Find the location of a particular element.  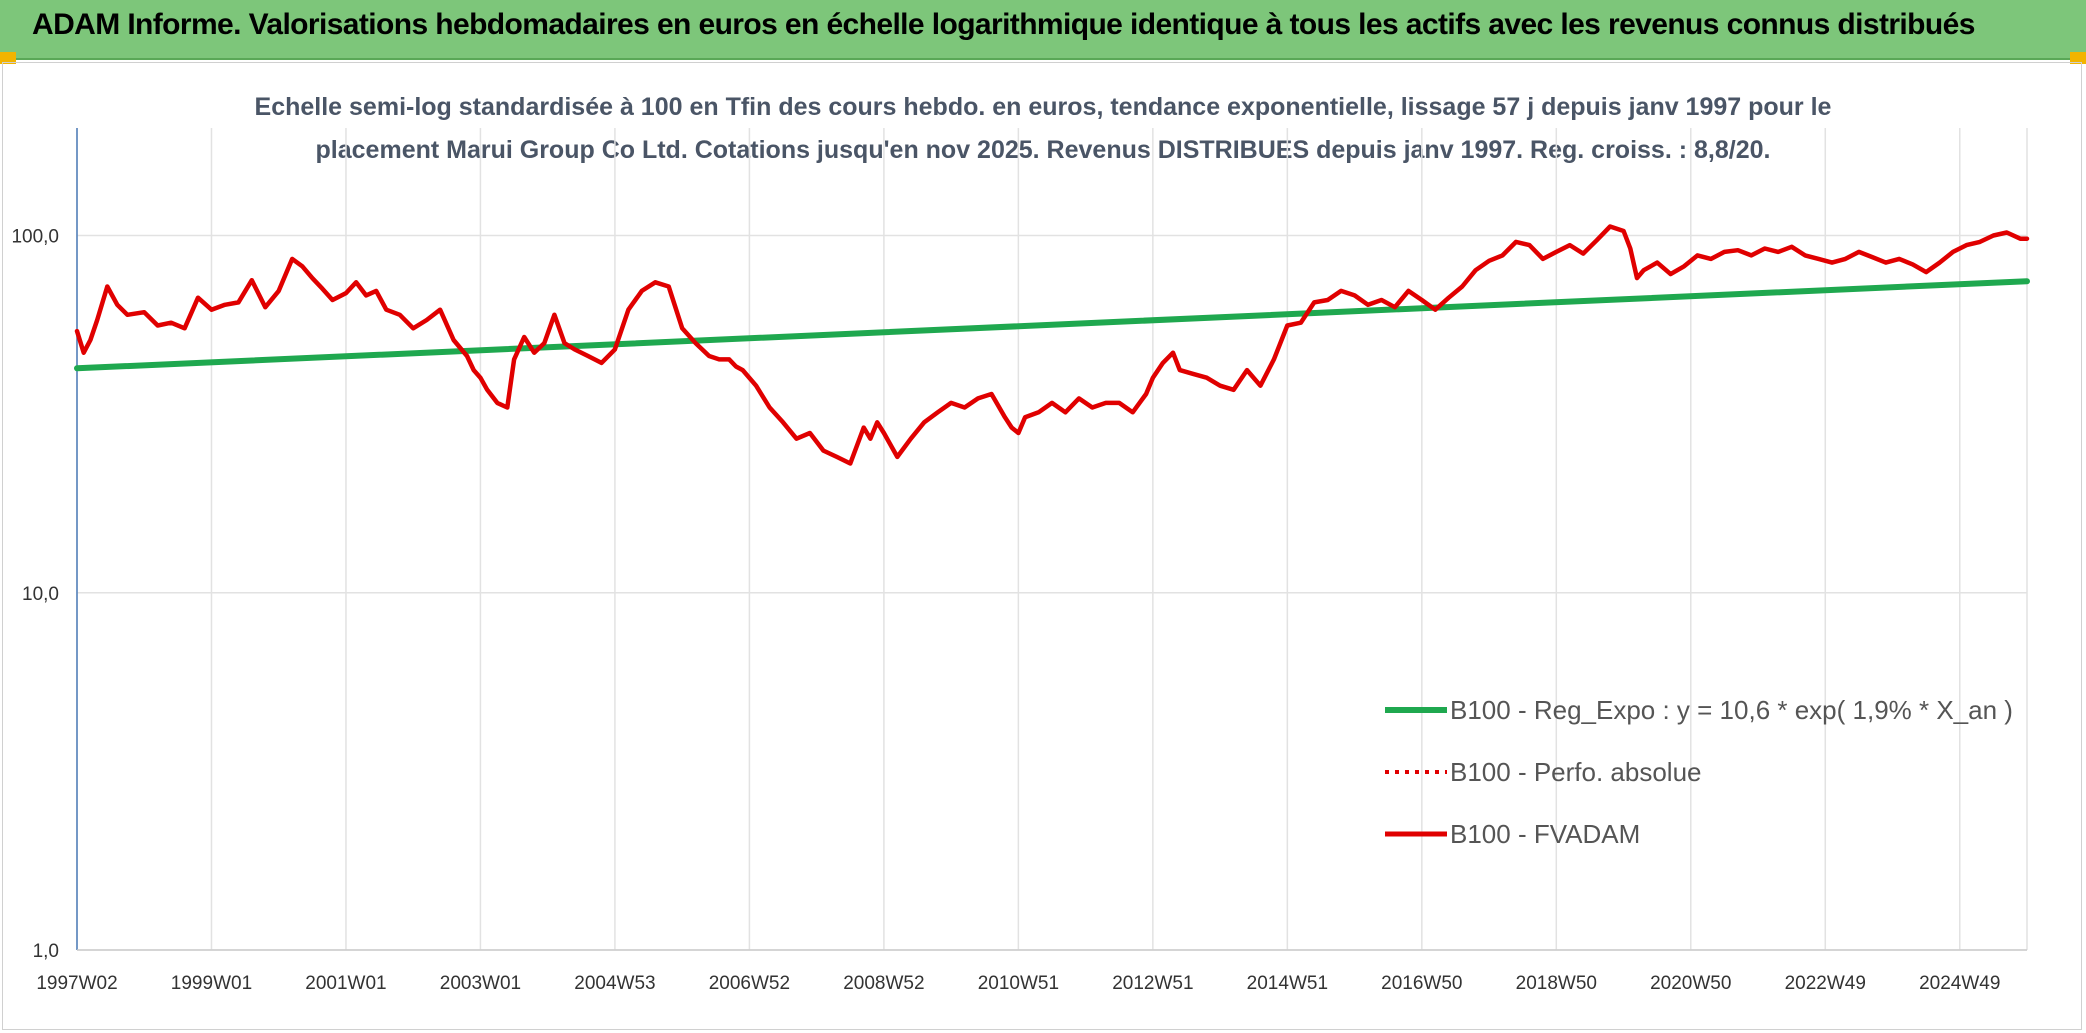

y-tick-label-2: 100,0 is located at coordinates (35, 237).